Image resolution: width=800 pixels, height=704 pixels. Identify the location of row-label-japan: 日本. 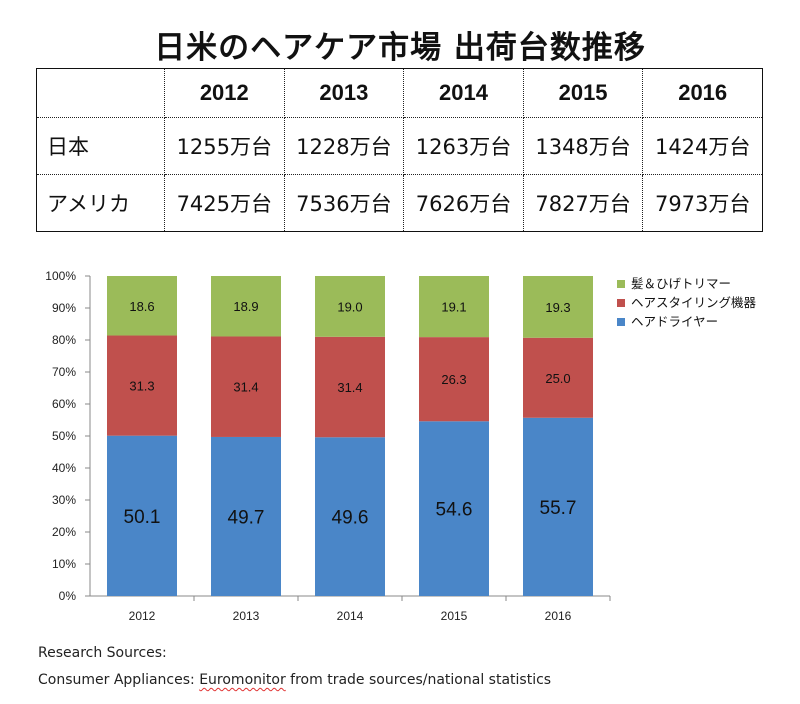
(100, 146).